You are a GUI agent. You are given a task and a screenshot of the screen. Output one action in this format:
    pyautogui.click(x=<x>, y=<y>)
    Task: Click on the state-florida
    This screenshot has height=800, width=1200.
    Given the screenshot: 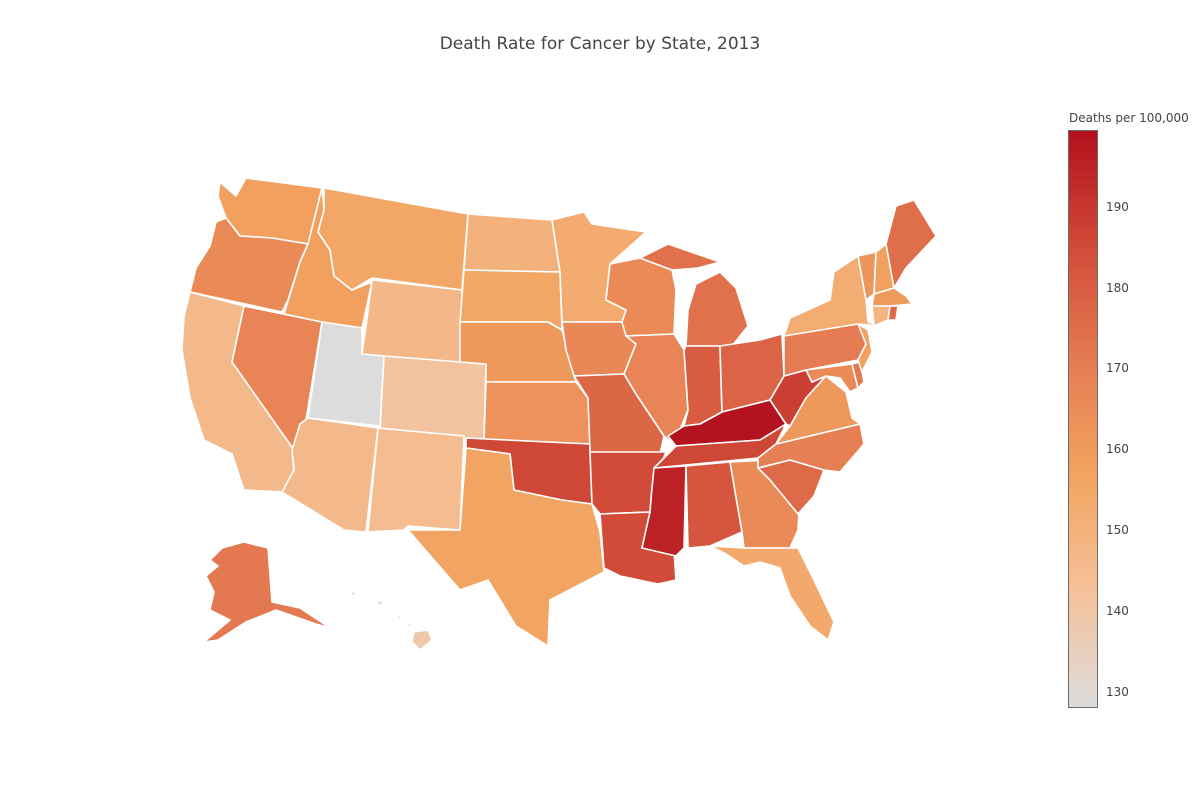 What is the action you would take?
    pyautogui.click(x=772, y=593)
    